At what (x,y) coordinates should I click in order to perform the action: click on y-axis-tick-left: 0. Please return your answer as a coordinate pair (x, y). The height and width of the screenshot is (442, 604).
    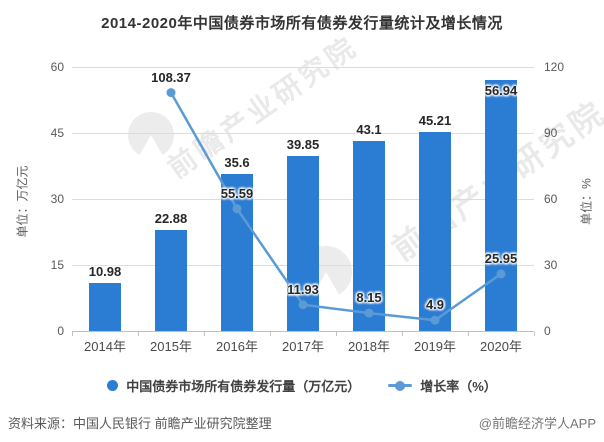
    Looking at the image, I should click on (60, 331).